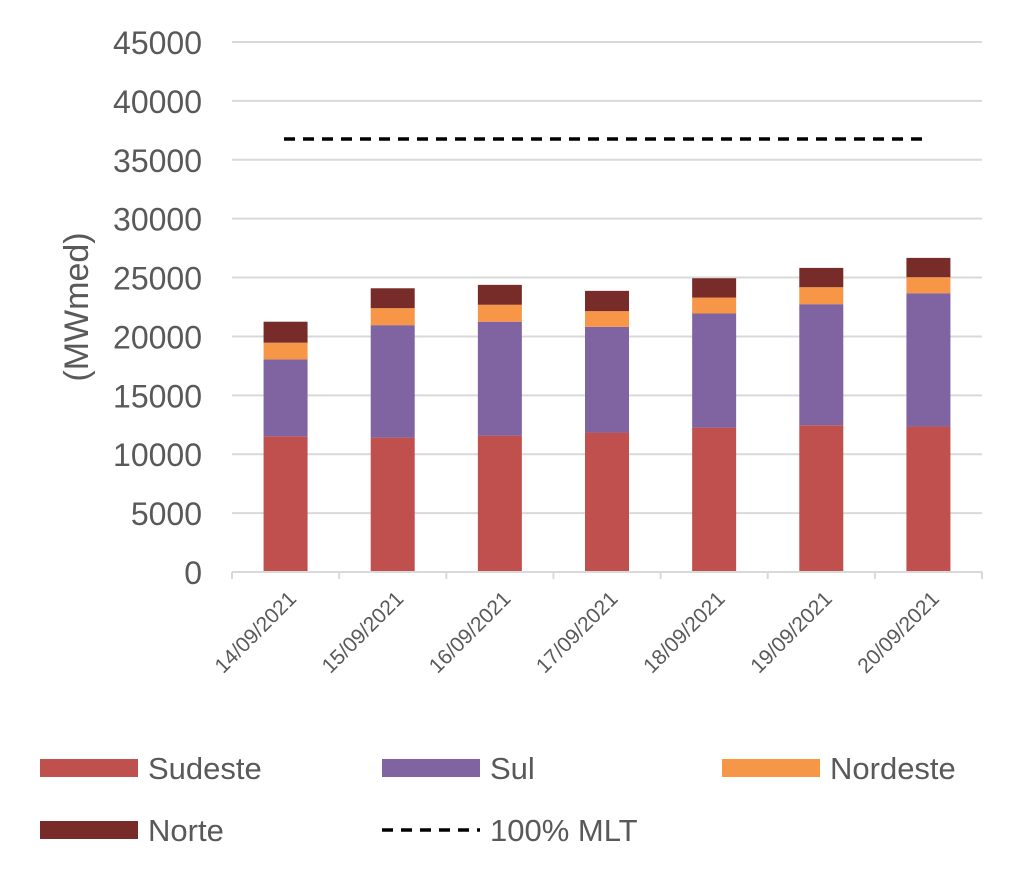 Image resolution: width=1024 pixels, height=877 pixels. Describe the element at coordinates (205, 768) in the screenshot. I see `legend-label: Sudeste` at that location.